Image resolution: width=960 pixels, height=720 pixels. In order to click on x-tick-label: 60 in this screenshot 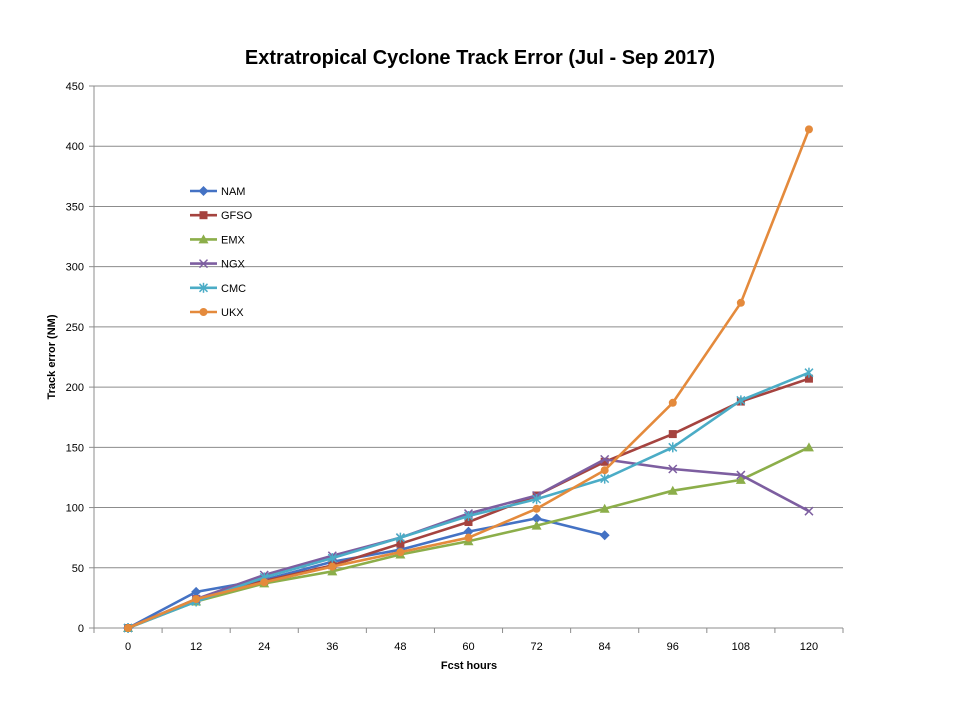, I will do `click(468, 647)`.